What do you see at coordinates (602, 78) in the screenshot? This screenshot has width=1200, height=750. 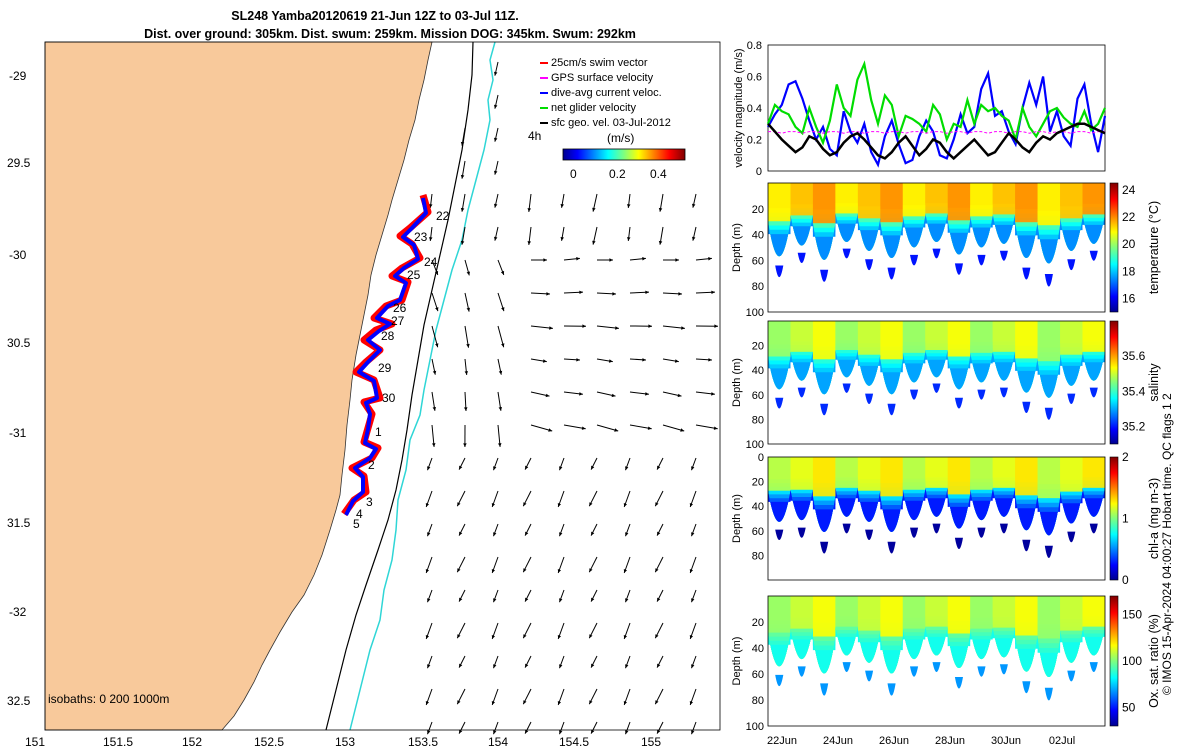 I see `legend-entry: GPS surface velocity` at bounding box center [602, 78].